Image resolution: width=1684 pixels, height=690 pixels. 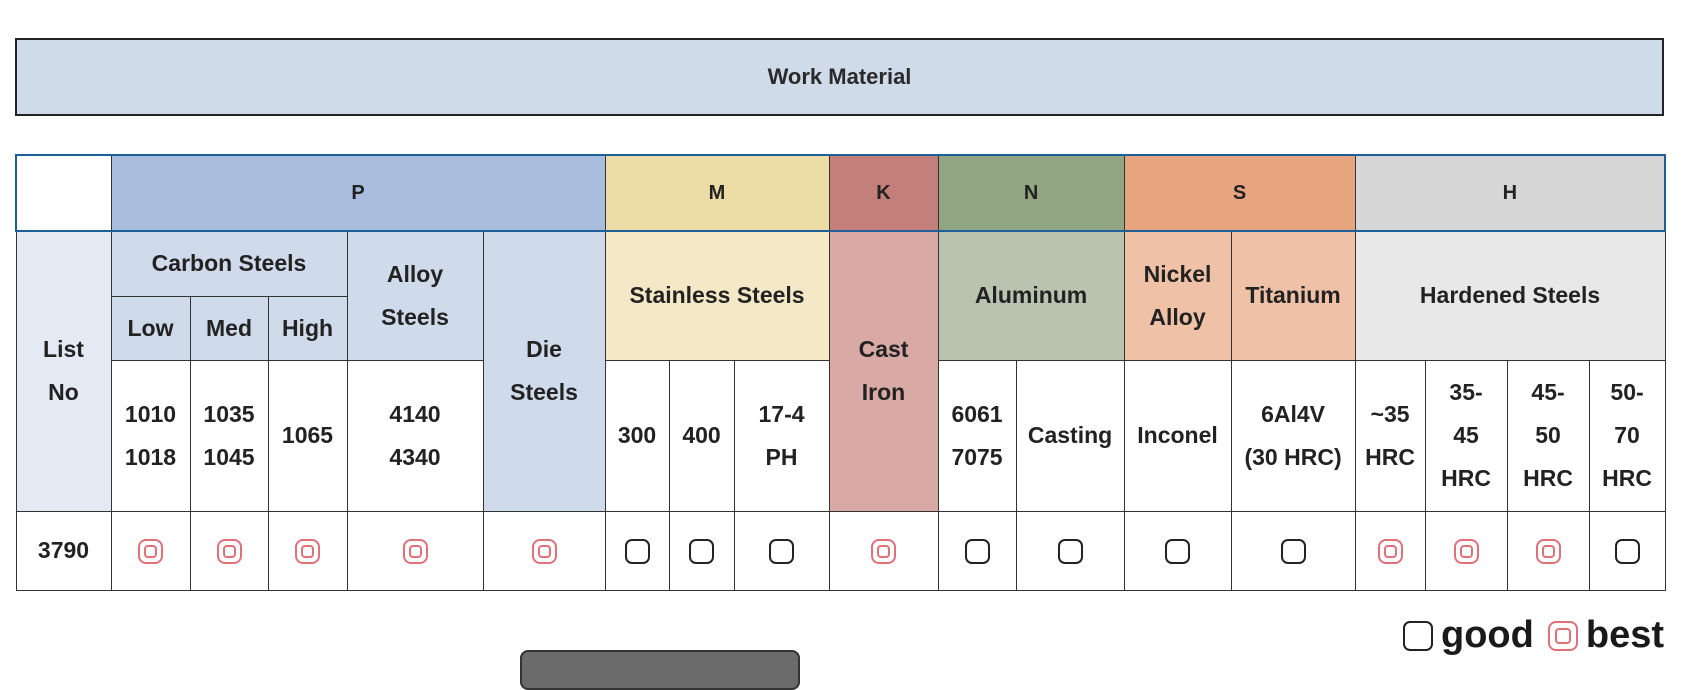 I want to click on cast-iron-header: Cast Iron, so click(x=883, y=371).